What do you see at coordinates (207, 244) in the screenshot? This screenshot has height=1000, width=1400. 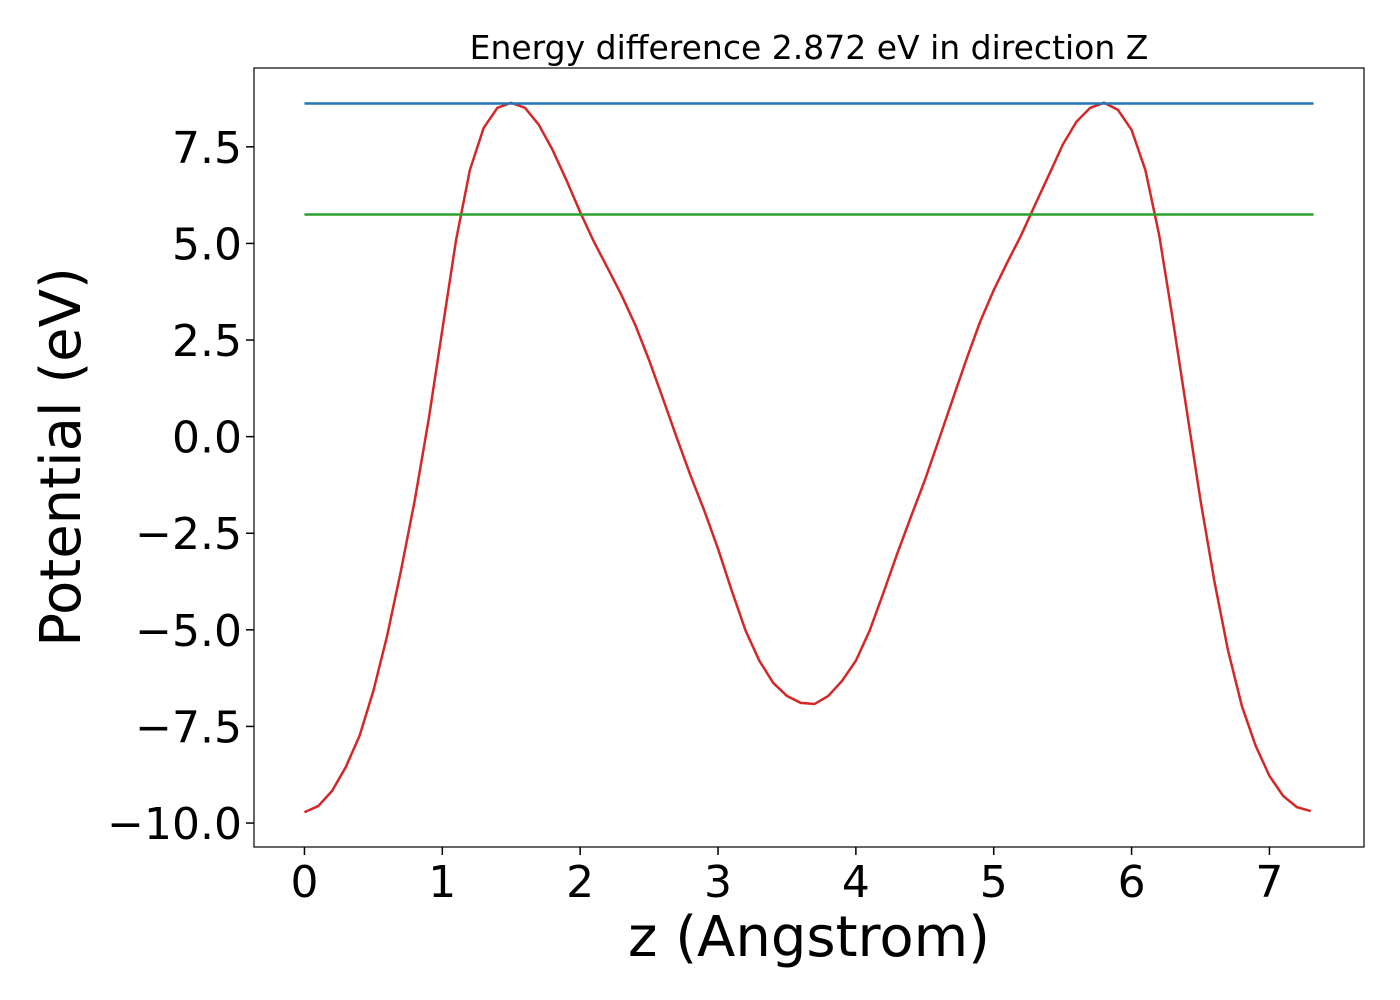 I see `y-tick-label: 5.0` at bounding box center [207, 244].